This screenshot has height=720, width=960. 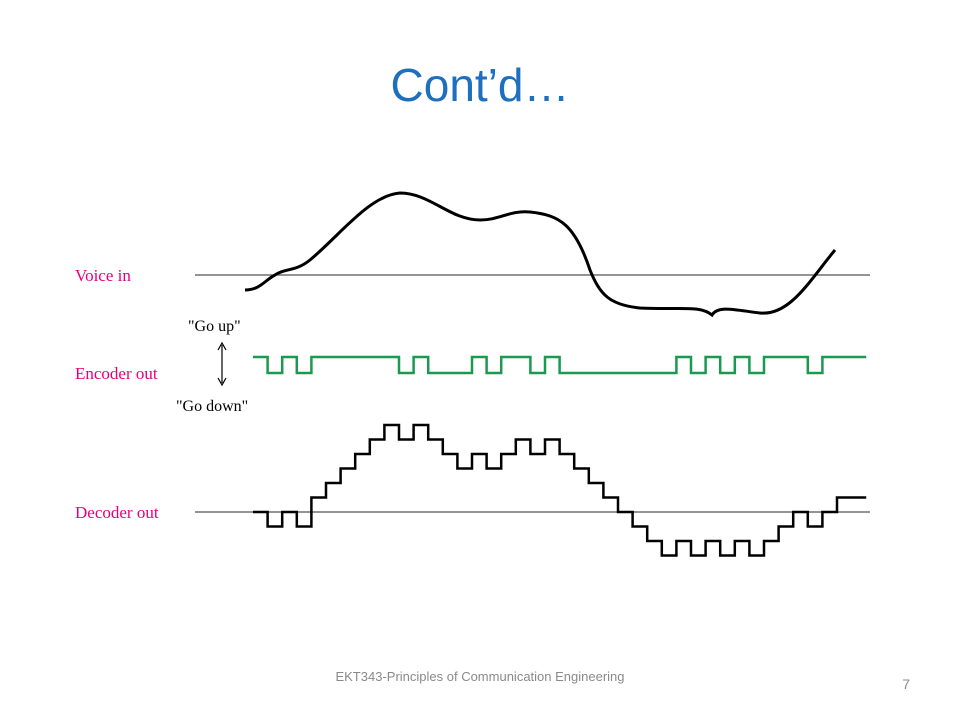 What do you see at coordinates (540, 254) in the screenshot?
I see `voice-waveform` at bounding box center [540, 254].